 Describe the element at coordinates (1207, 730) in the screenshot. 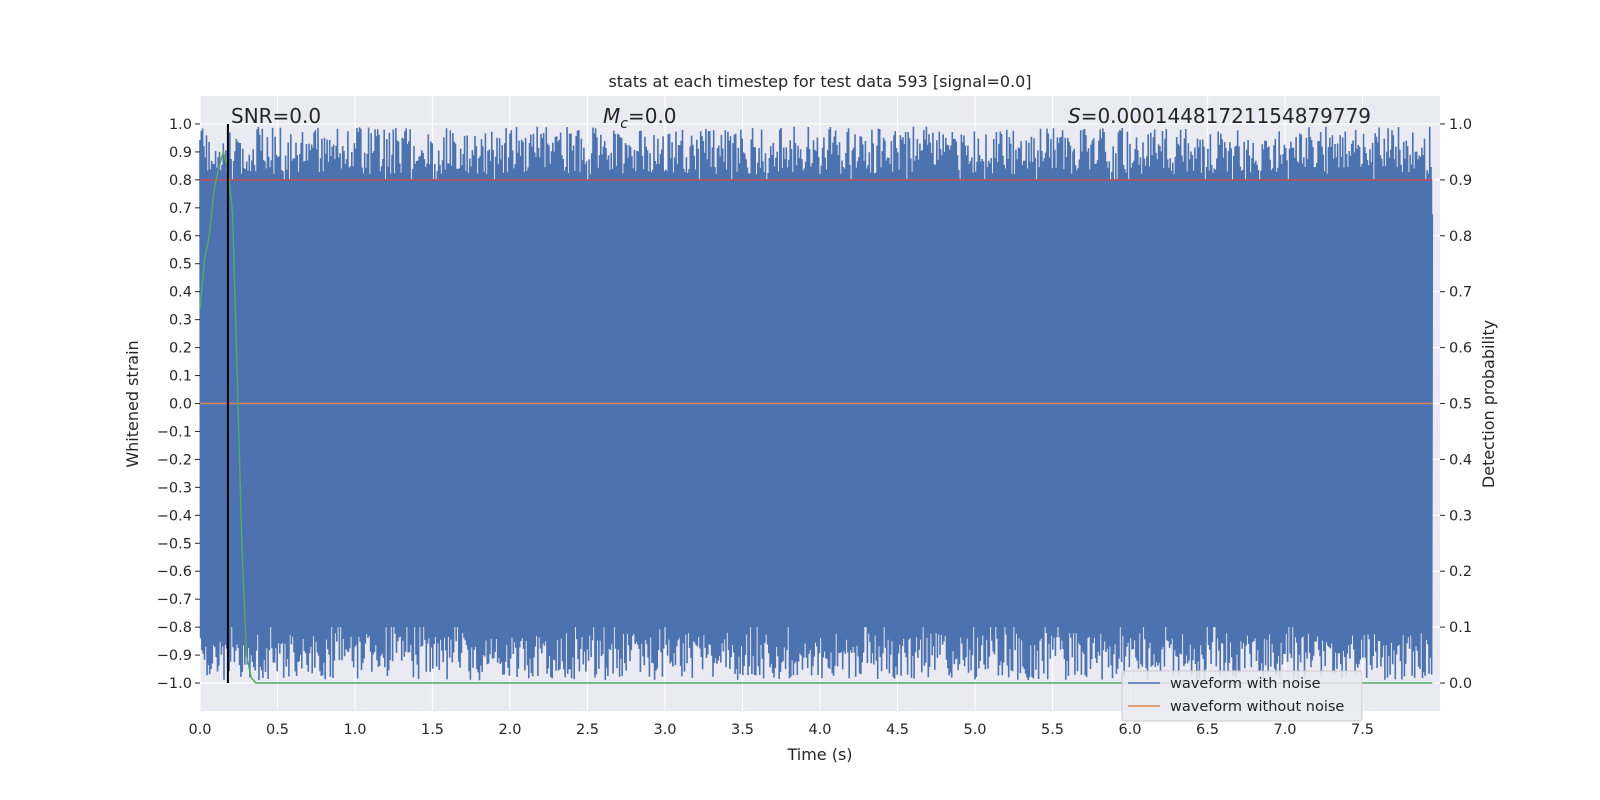

I see `x-tick-label: 6.5` at that location.